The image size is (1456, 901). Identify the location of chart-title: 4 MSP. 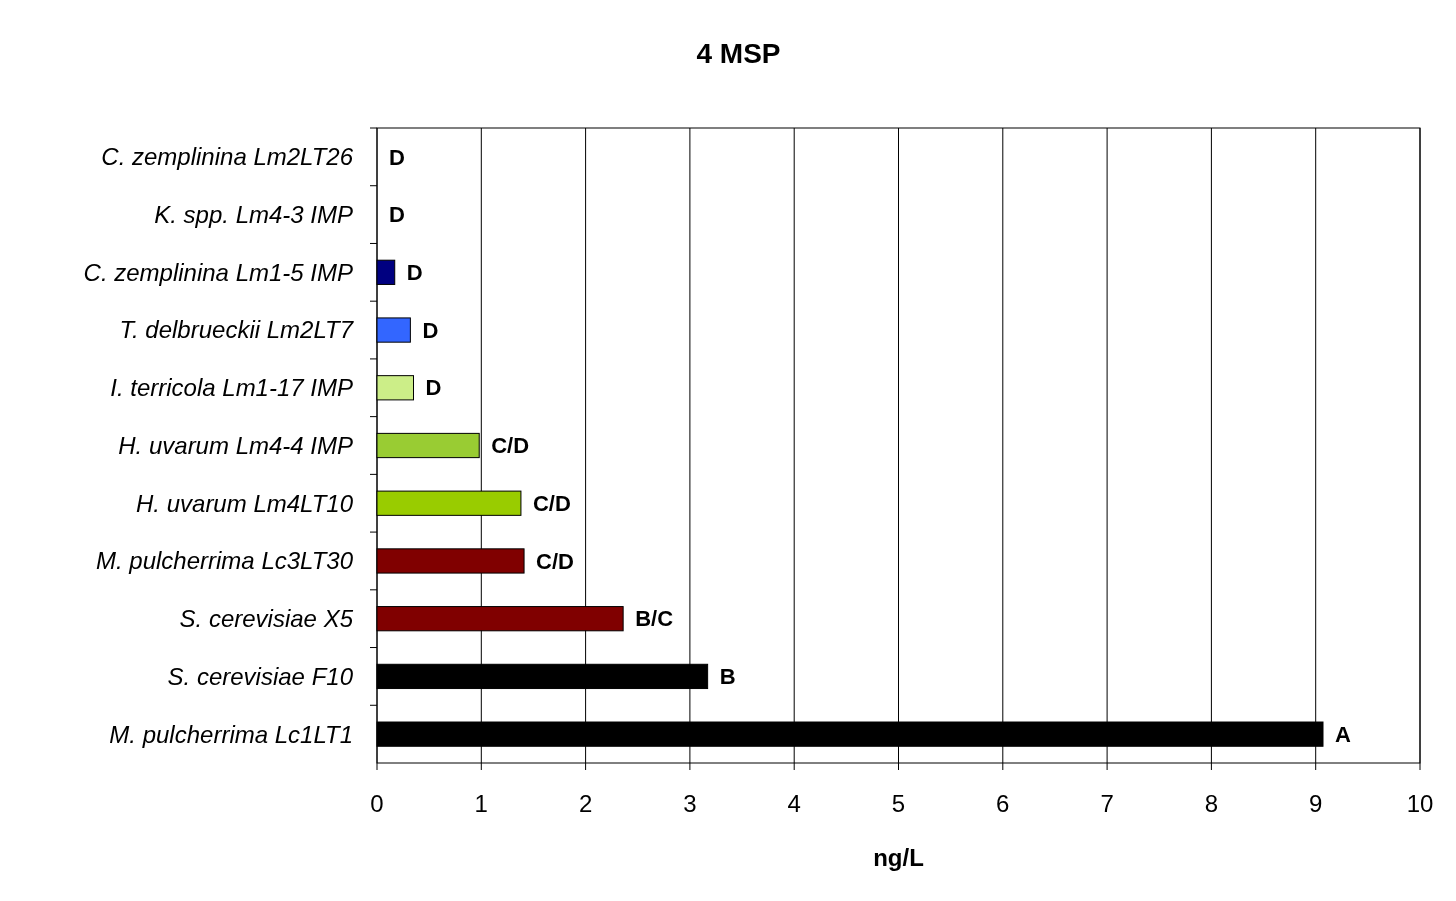
(738, 53).